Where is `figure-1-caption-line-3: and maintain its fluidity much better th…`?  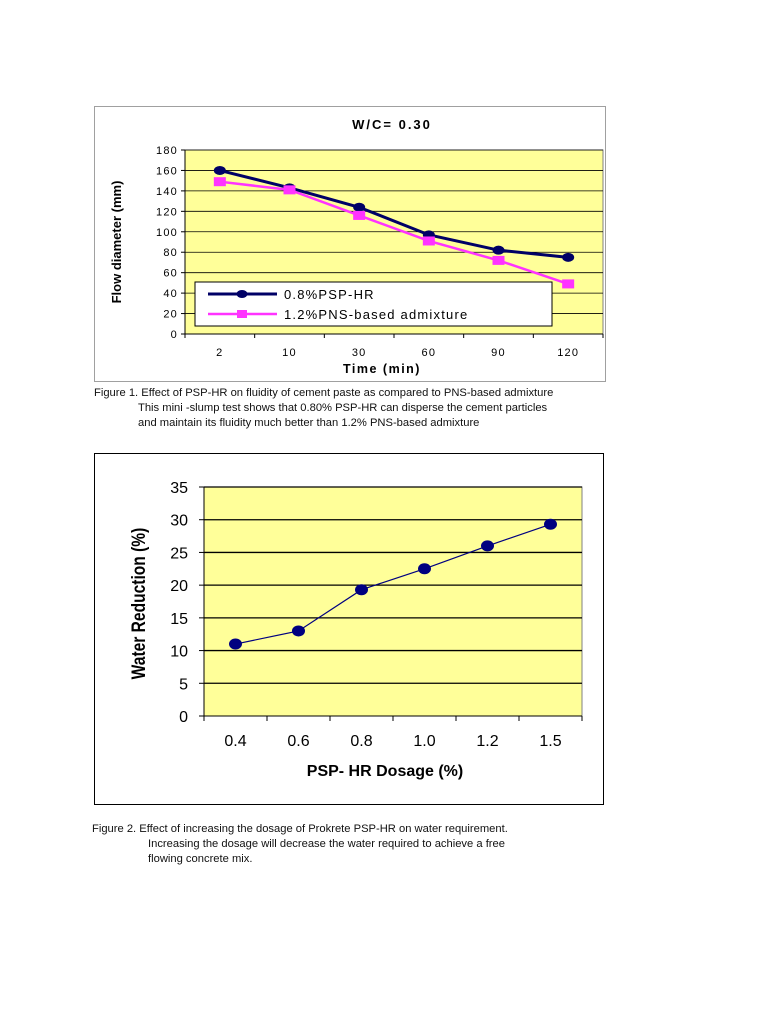 figure-1-caption-line-3: and maintain its fluidity much better th… is located at coordinates (309, 423).